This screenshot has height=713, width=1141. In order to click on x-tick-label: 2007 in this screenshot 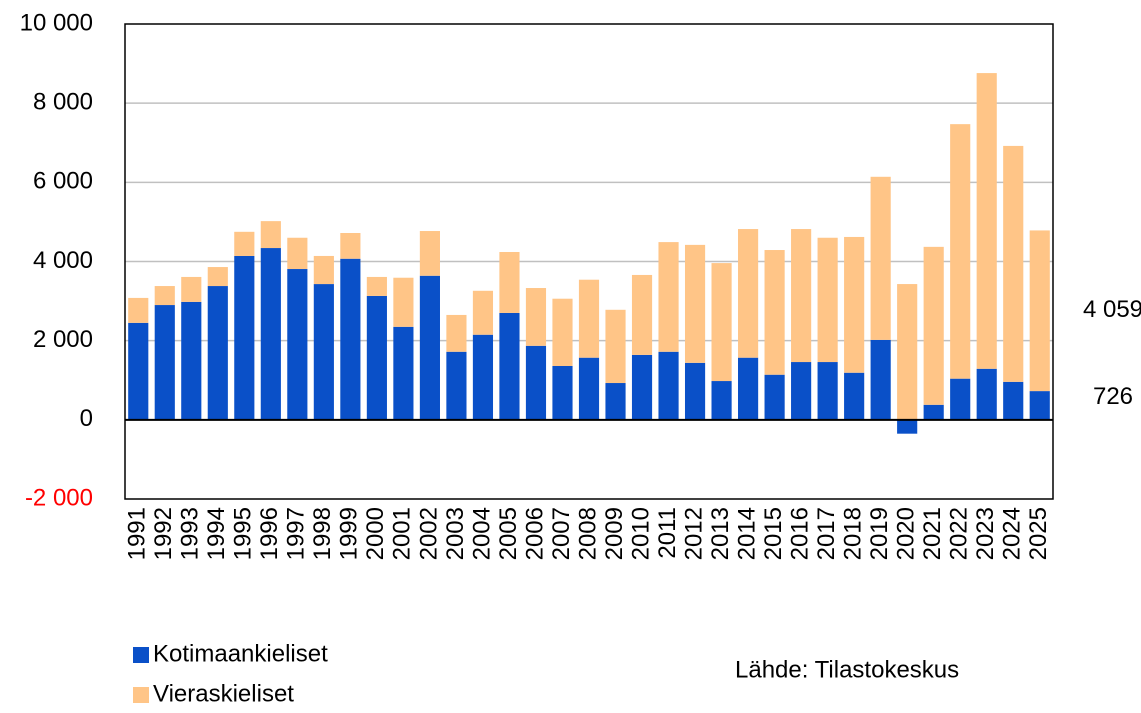, I will do `click(561, 533)`.